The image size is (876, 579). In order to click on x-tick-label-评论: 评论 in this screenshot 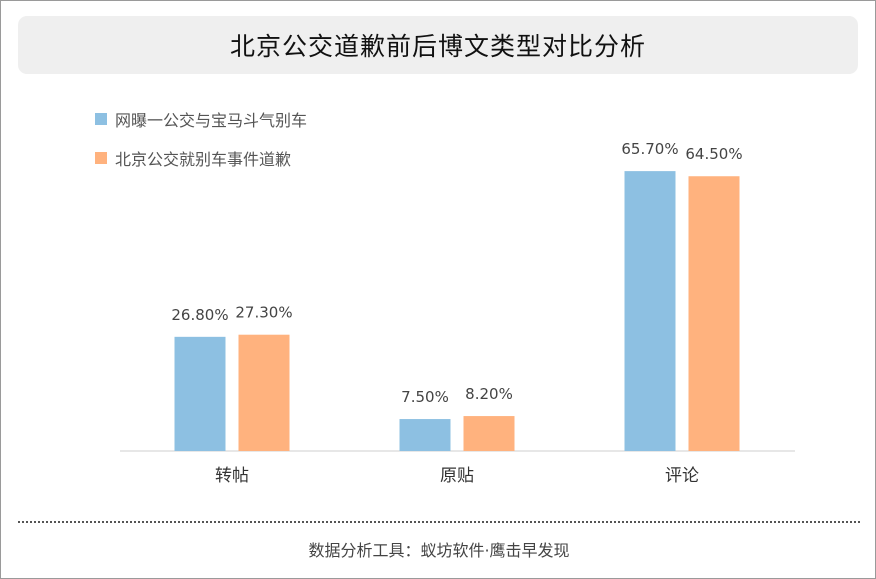, I will do `click(682, 476)`.